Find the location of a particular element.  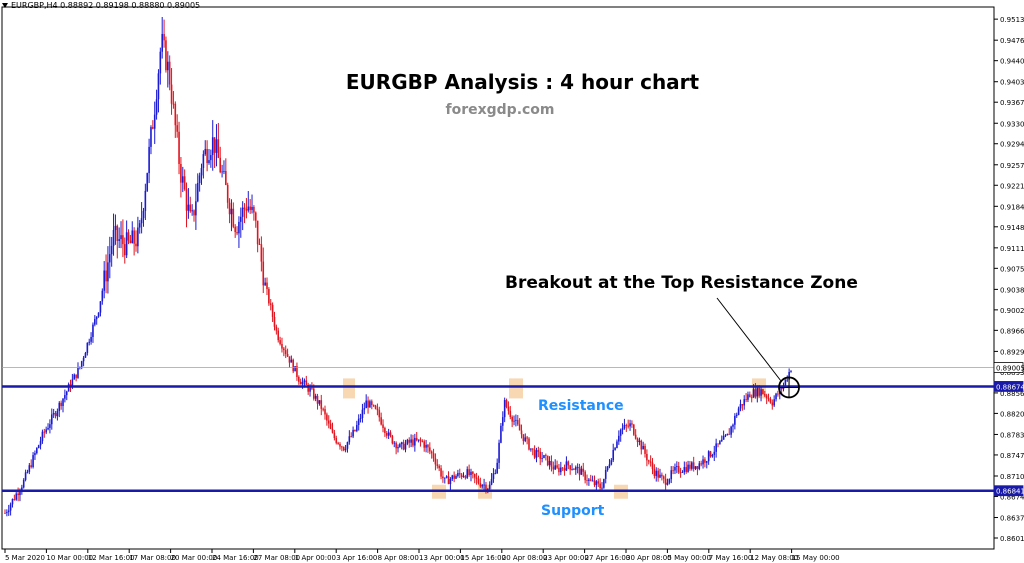

price-tag-label: 0.86841 is located at coordinates (1010, 492).